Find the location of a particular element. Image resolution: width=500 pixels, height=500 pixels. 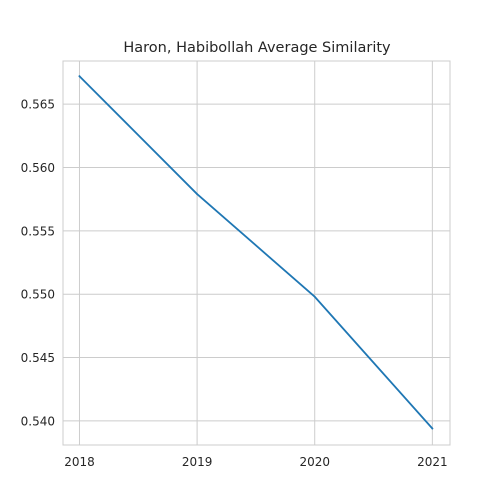

y-tick-label: 0.555 is located at coordinates (38, 231).